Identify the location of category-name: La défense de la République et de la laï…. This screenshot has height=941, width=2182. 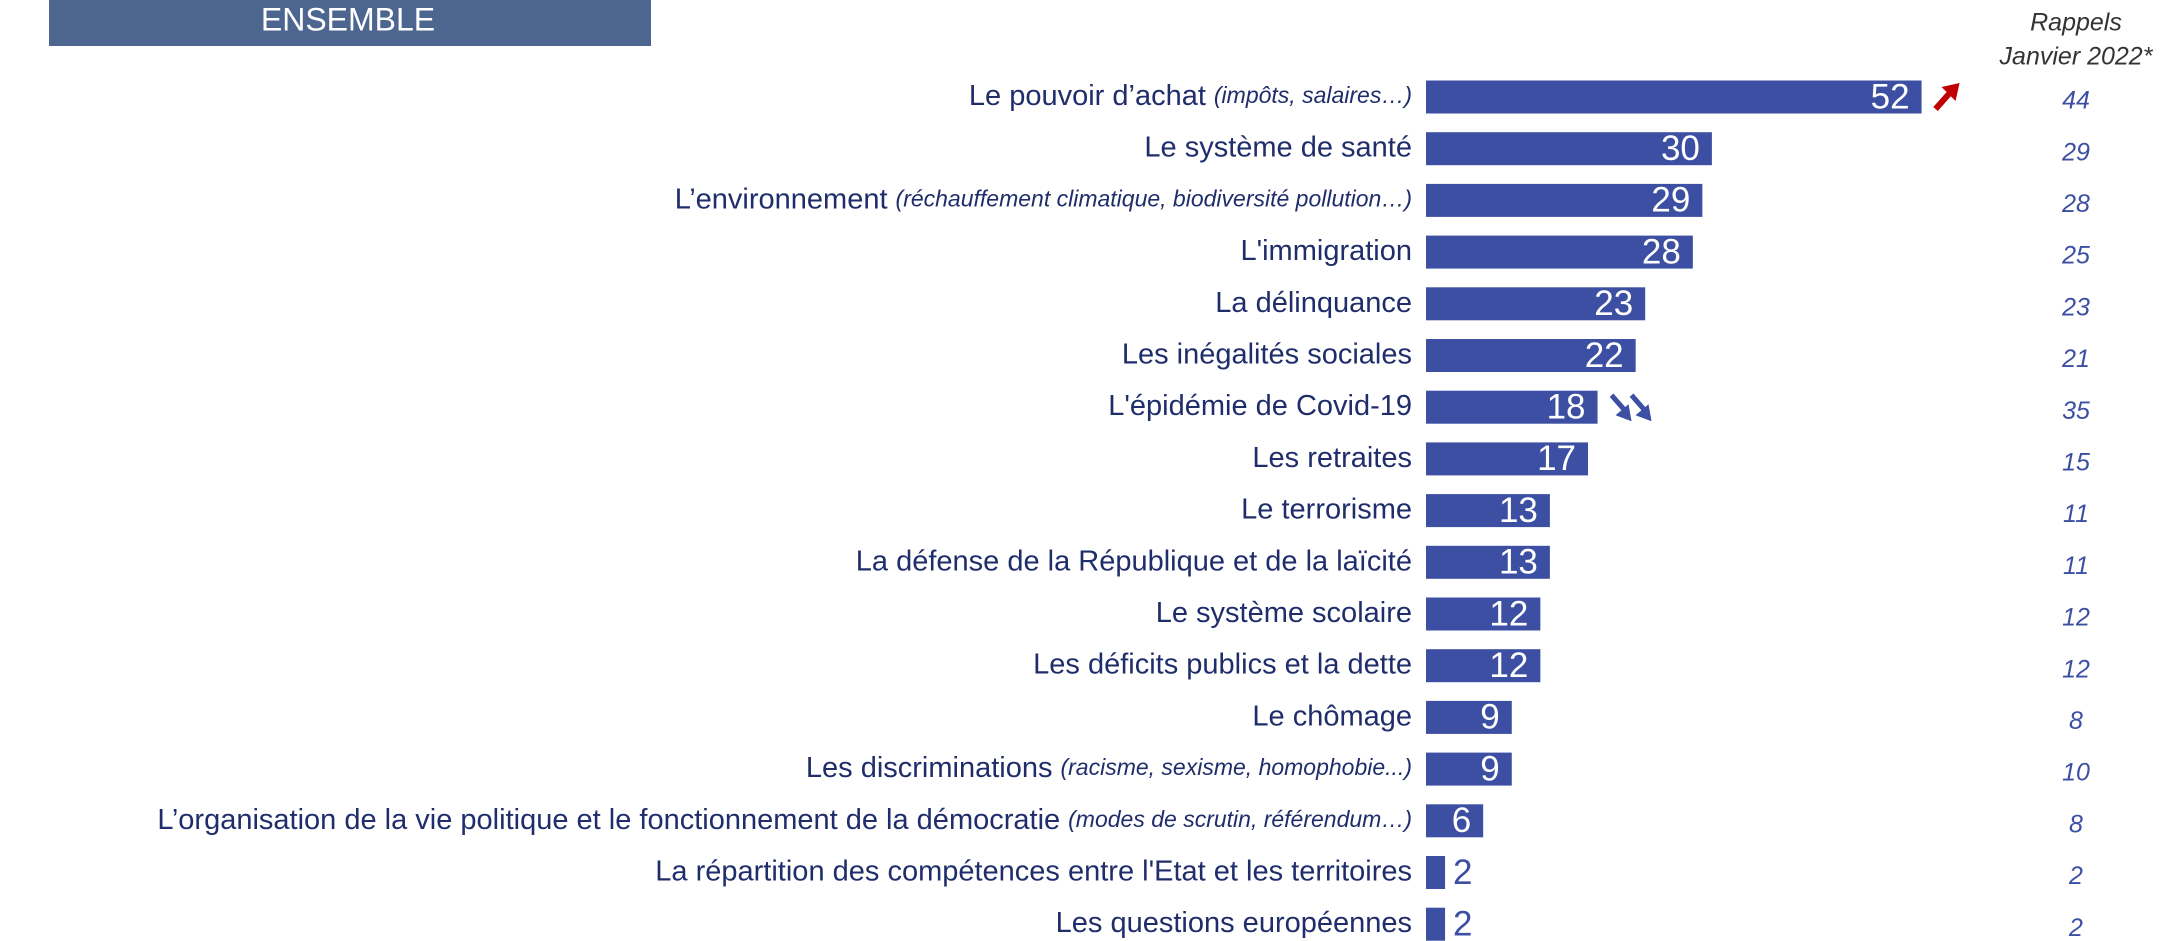
(1134, 561).